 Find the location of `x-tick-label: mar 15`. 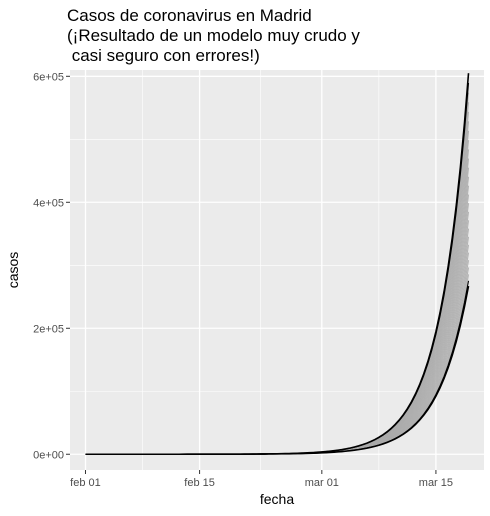

x-tick-label: mar 15 is located at coordinates (436, 483).